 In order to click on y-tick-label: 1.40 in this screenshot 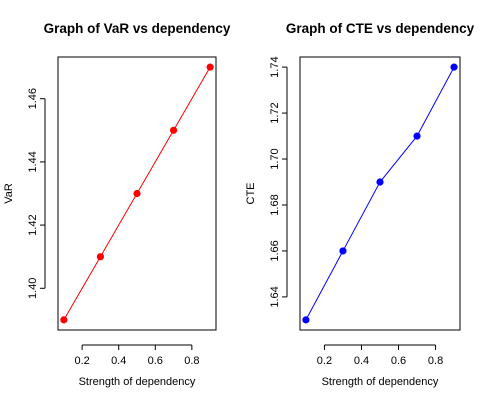, I will do `click(33, 288)`.